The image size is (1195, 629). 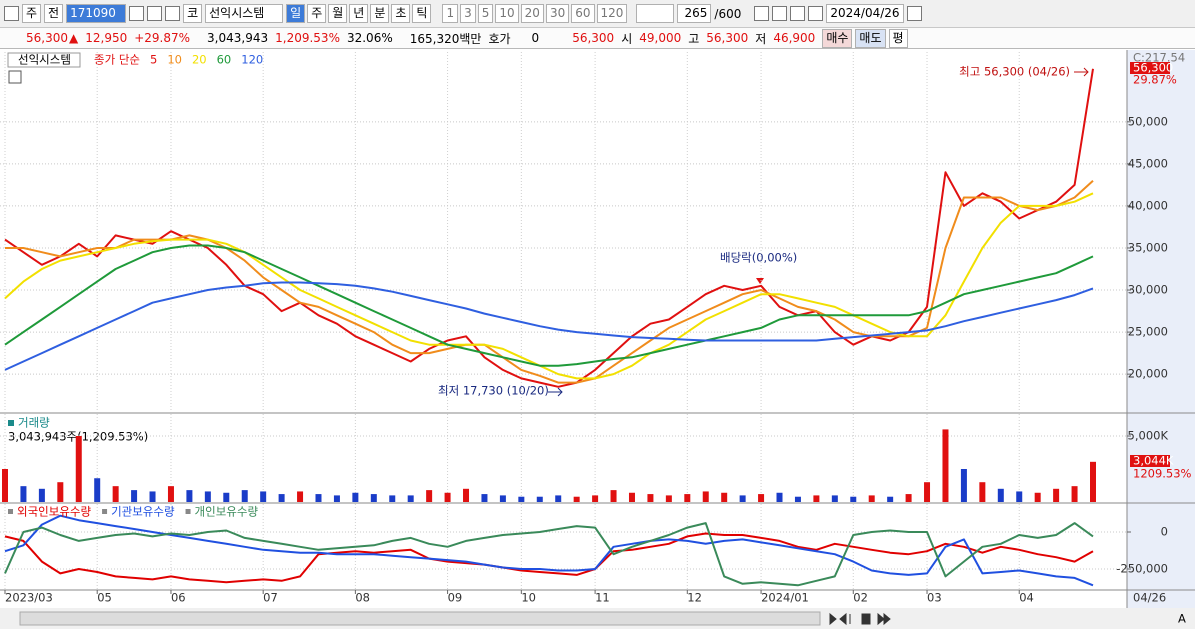 What do you see at coordinates (694, 38) in the screenshot?
I see `high-label: 고` at bounding box center [694, 38].